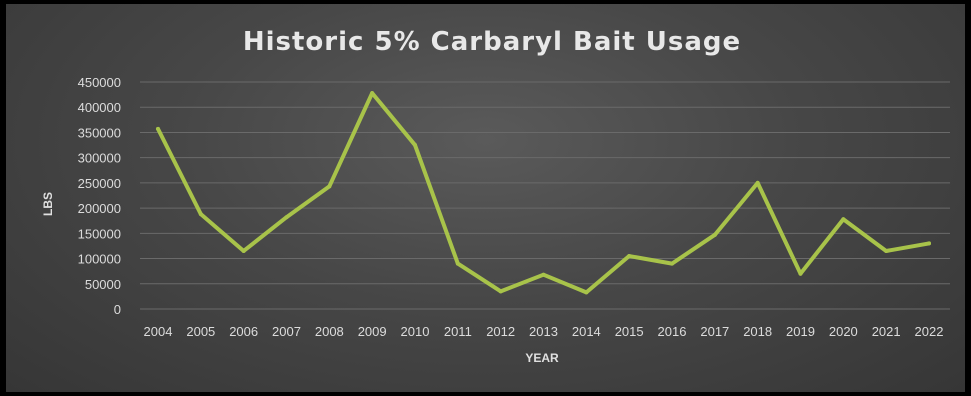 The height and width of the screenshot is (396, 971). What do you see at coordinates (458, 331) in the screenshot?
I see `x-tick-label: 2011` at bounding box center [458, 331].